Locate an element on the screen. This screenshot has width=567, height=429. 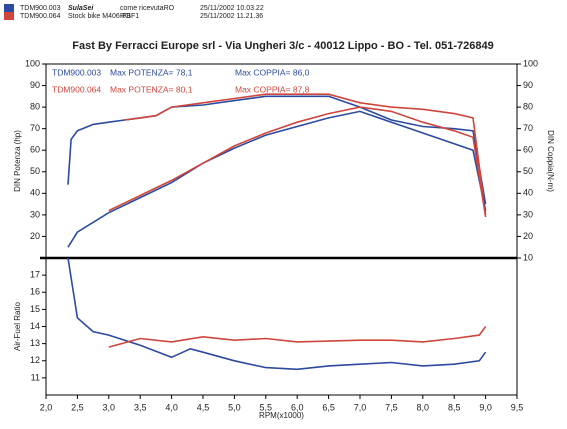
y2-tick-label: 100 is located at coordinates (530, 63).